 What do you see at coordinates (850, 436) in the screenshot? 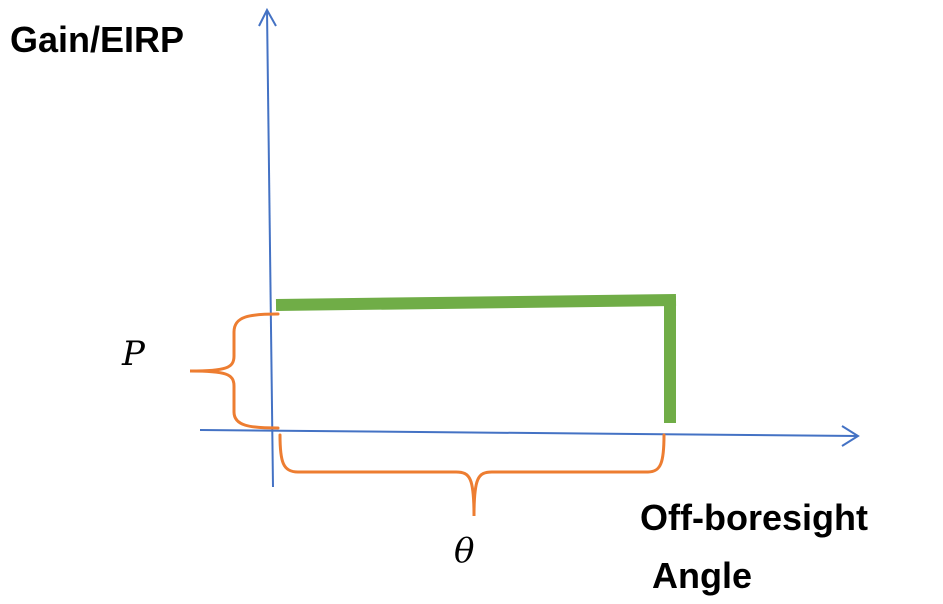
I see `x-axis-arrowhead` at bounding box center [850, 436].